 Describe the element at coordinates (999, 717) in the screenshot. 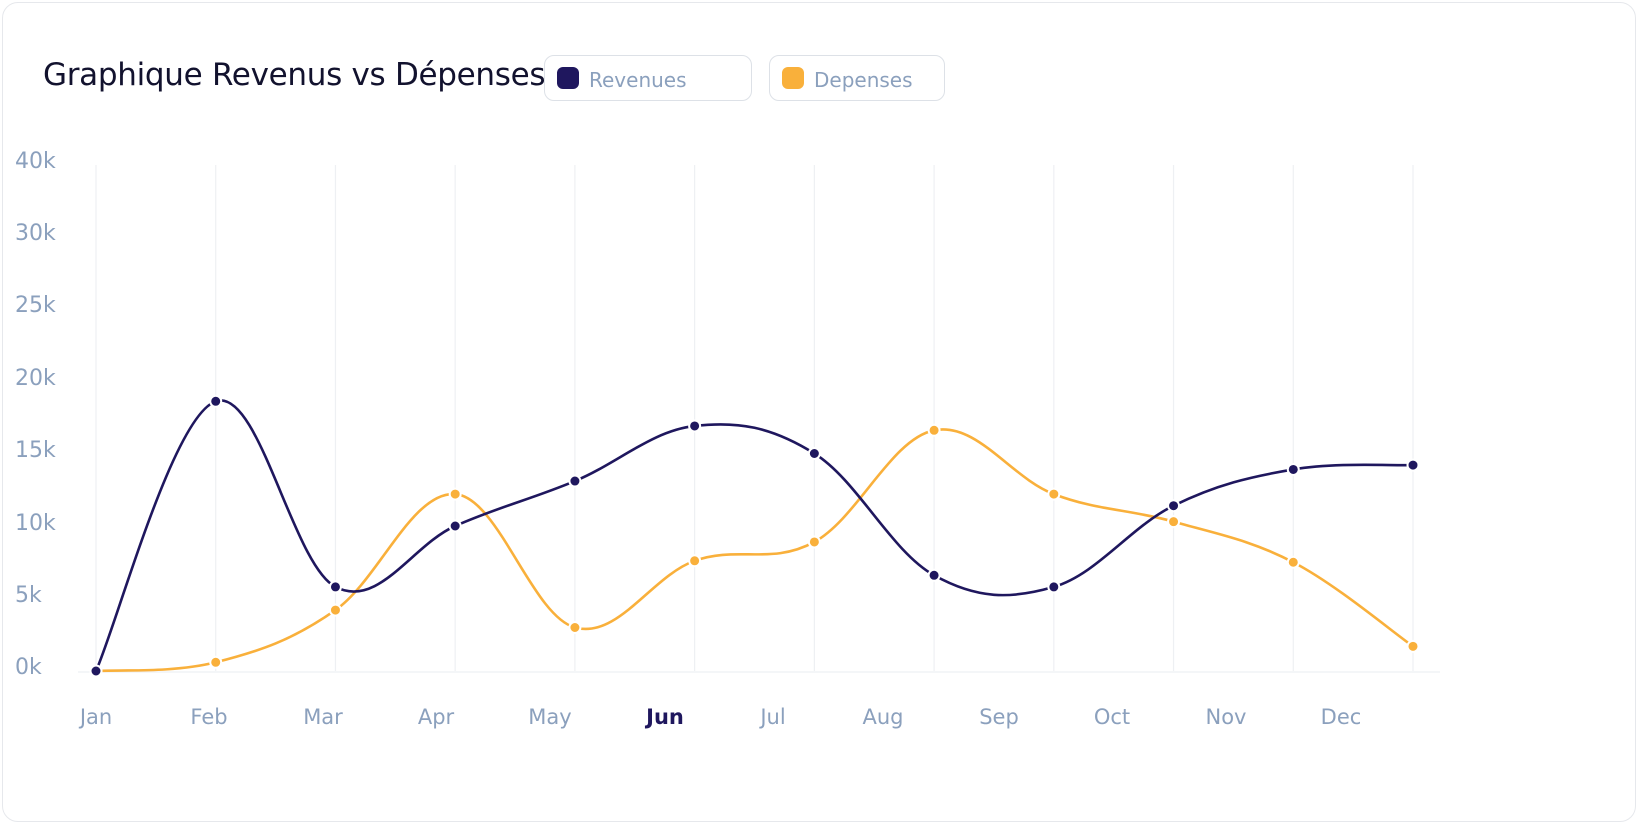

I see `x-tick-label-sep: Sep` at that location.